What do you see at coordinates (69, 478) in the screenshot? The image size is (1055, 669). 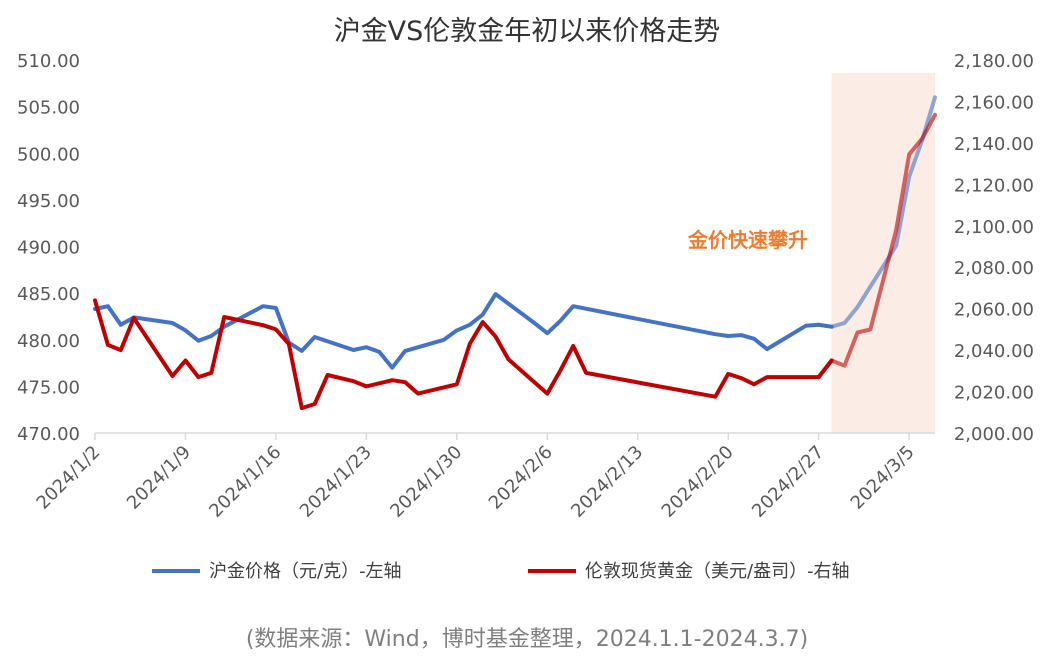 I see `x-tick-label: 2024/1/2` at bounding box center [69, 478].